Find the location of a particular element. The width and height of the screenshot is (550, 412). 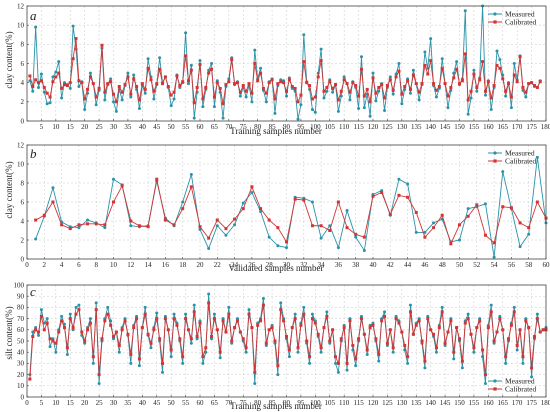

x-tick-label: 10 is located at coordinates (114, 265).